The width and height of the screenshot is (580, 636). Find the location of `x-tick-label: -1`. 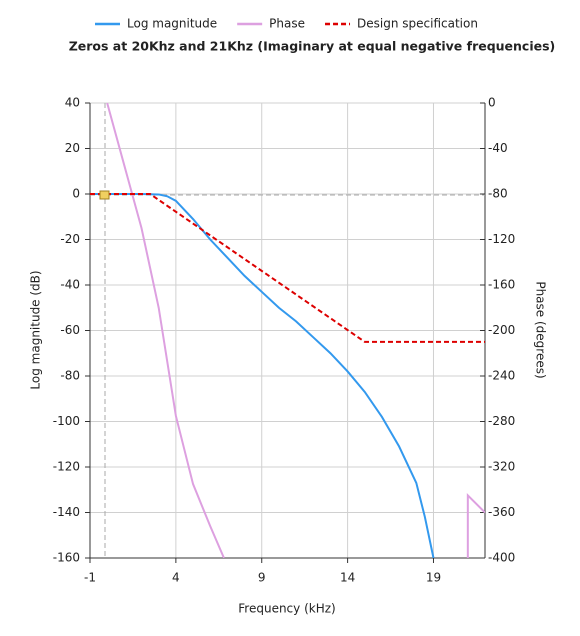

x-tick-label: -1 is located at coordinates (90, 578).